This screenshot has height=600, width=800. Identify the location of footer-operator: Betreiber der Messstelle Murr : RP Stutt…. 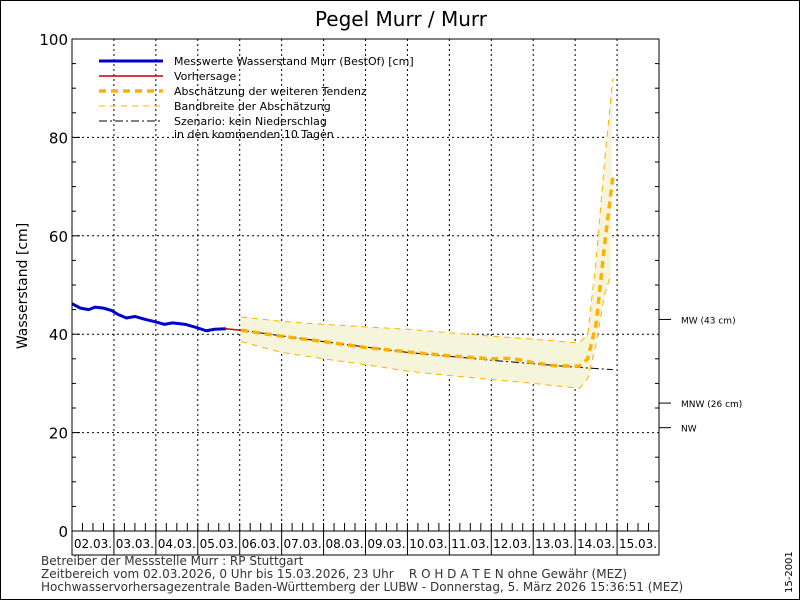
(172, 561).